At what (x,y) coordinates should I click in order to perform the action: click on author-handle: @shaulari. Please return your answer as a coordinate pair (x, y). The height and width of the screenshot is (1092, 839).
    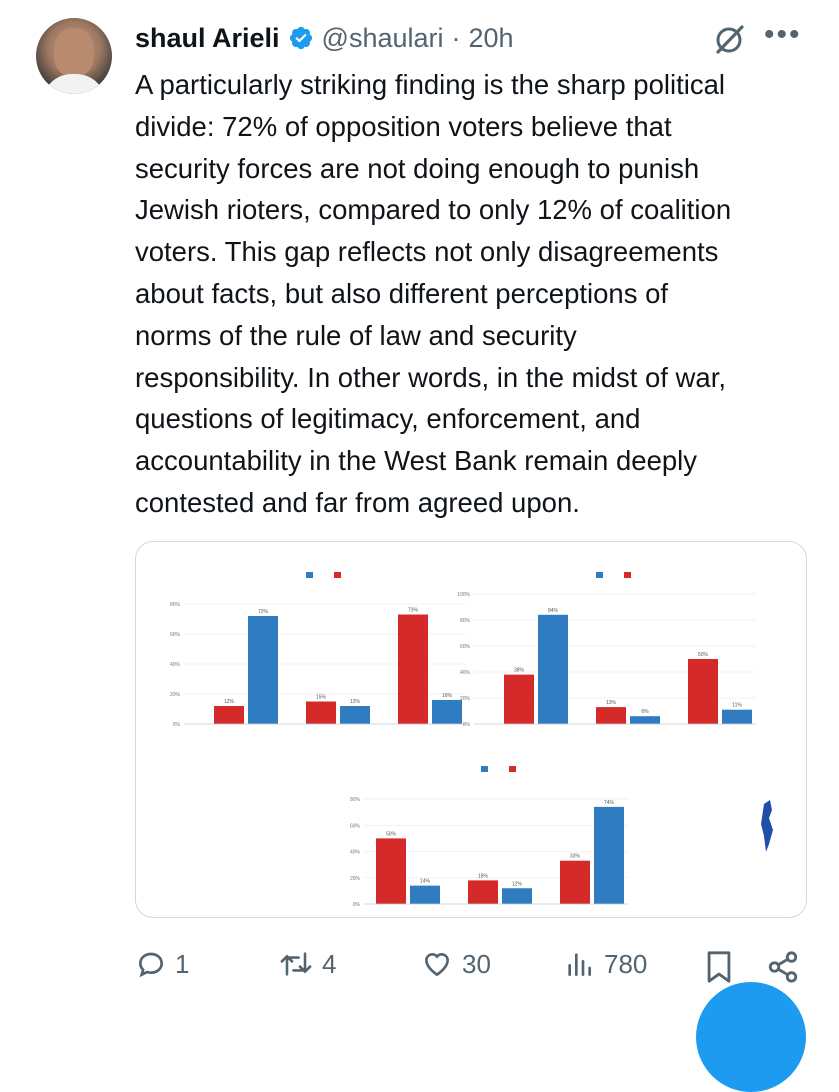
    Looking at the image, I should click on (382, 37).